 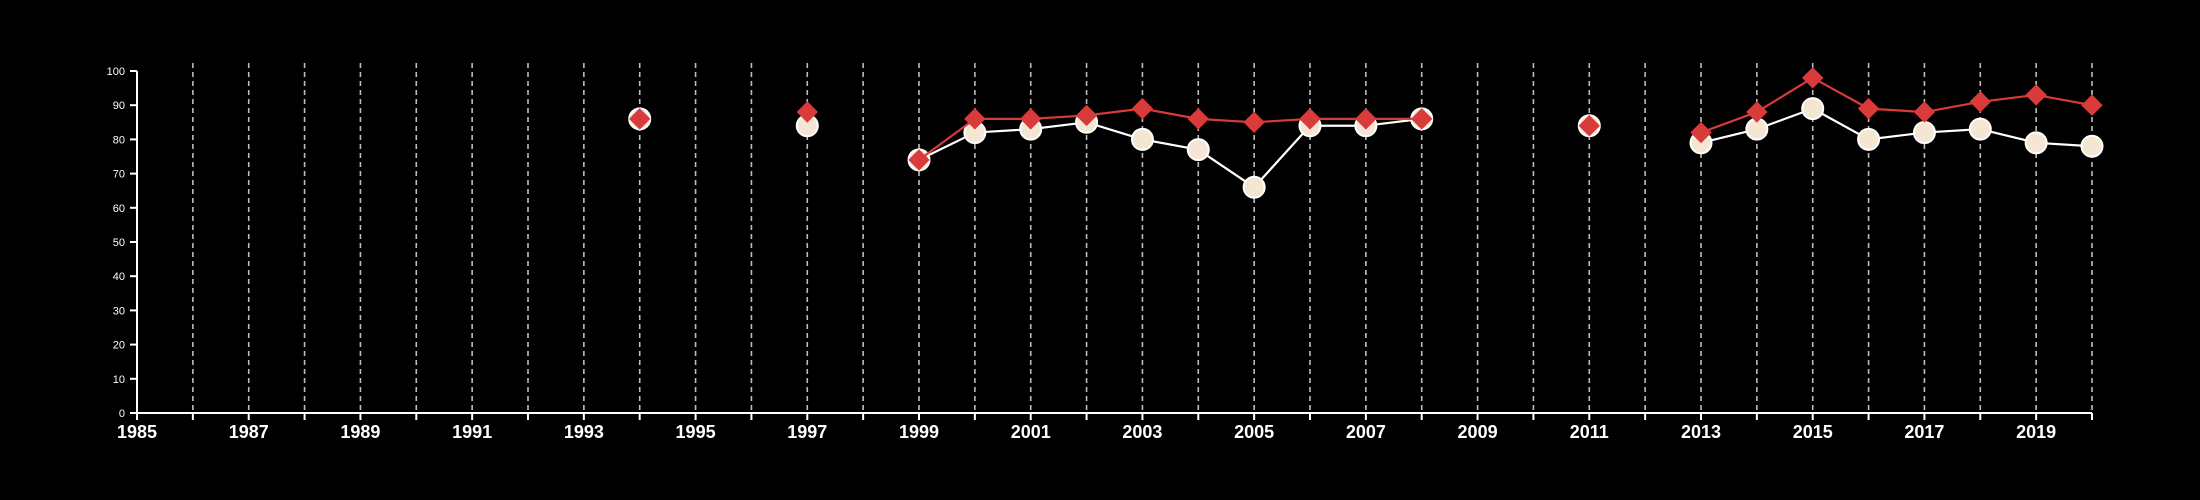 I want to click on y-tick-label-10: 10, so click(x=119, y=380).